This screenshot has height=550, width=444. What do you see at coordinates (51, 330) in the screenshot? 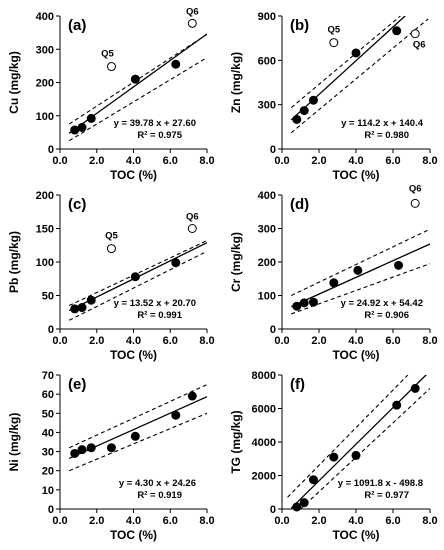
I see `pb-y-tick-label-0: 0` at bounding box center [51, 330].